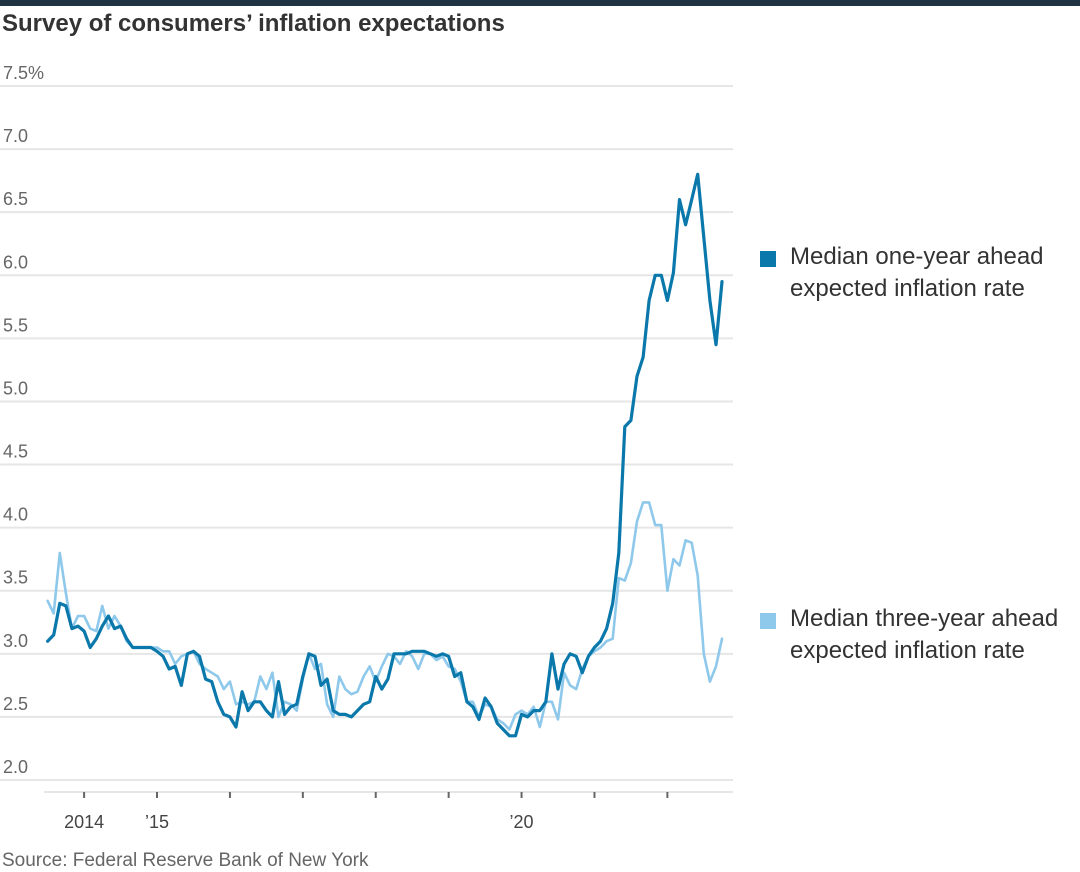 This screenshot has width=1080, height=872. Describe the element at coordinates (15, 262) in the screenshot. I see `y-tick-label: 6.0` at that location.